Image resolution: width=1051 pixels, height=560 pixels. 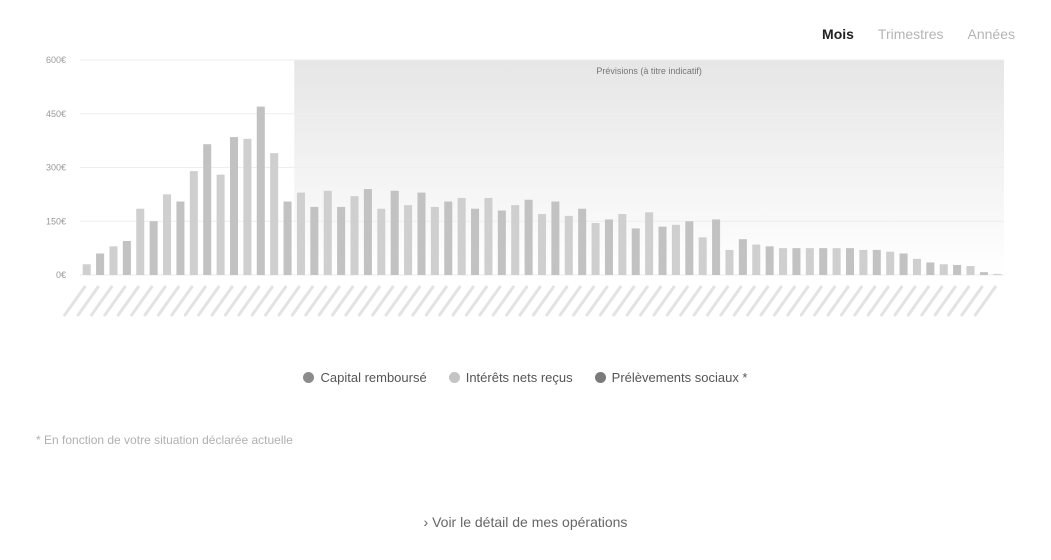 What do you see at coordinates (671, 377) in the screenshot?
I see `legend-item-prelevements: Prélèvements sociaux *` at bounding box center [671, 377].